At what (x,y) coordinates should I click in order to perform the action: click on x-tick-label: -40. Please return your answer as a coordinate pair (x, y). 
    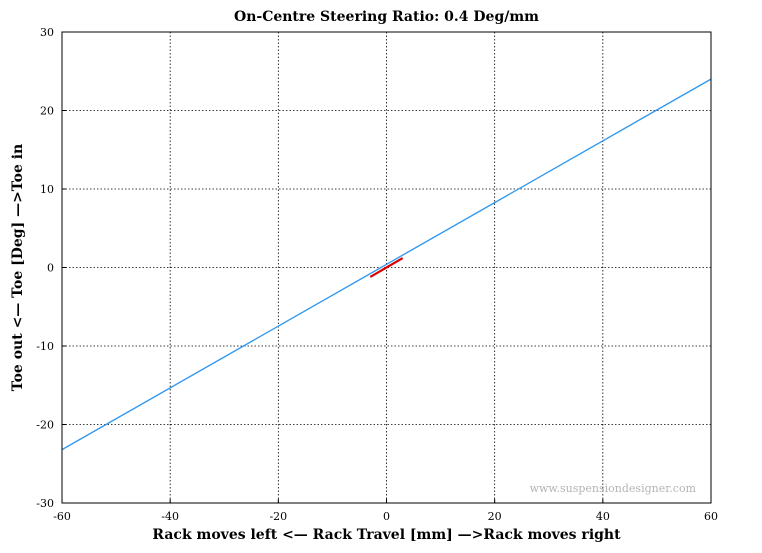
    Looking at the image, I should click on (170, 516).